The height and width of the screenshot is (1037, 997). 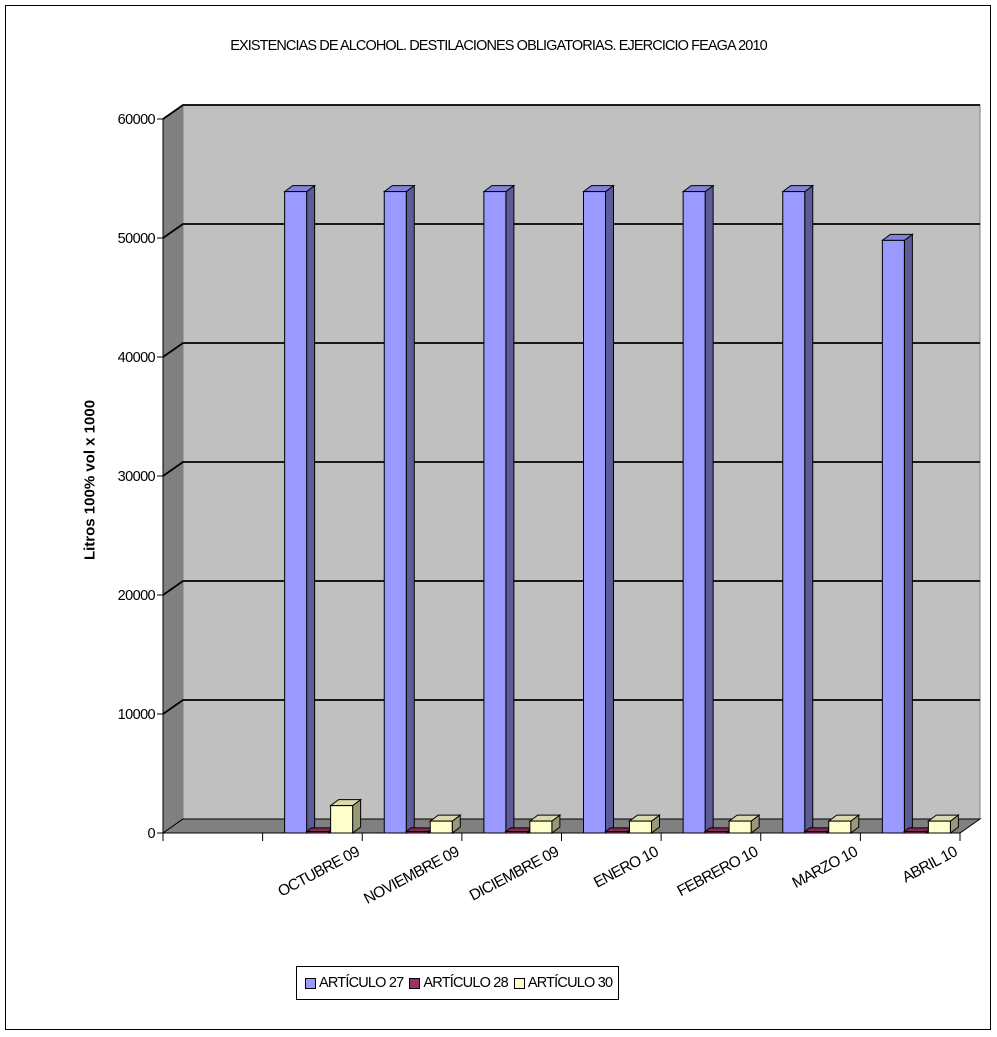 I want to click on x-tick-label: ABRIL 10, so click(x=929, y=864).